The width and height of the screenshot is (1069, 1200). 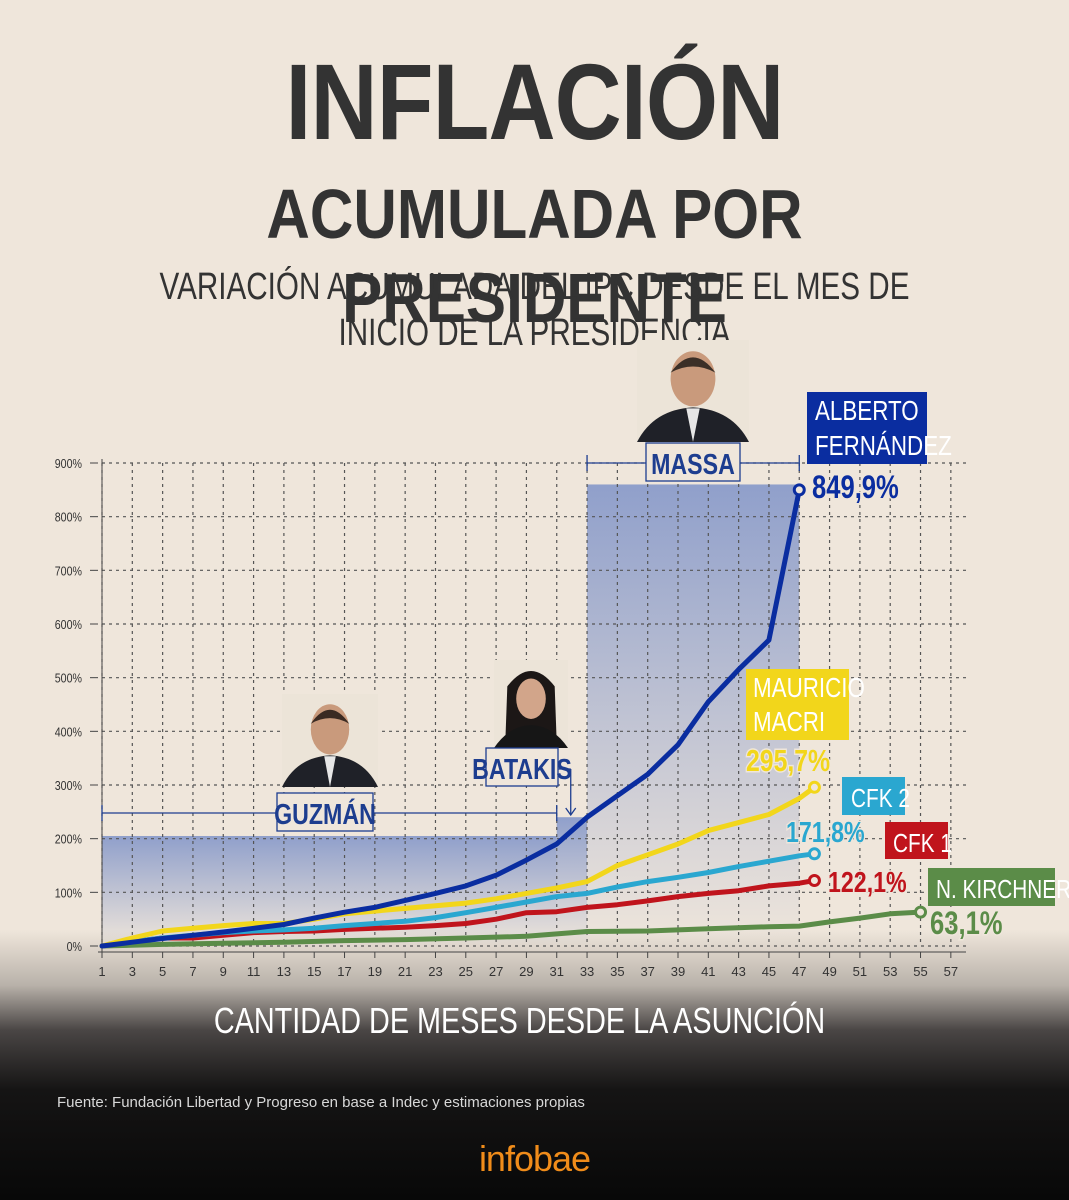 I want to click on batakis-portrait, so click(x=531, y=704).